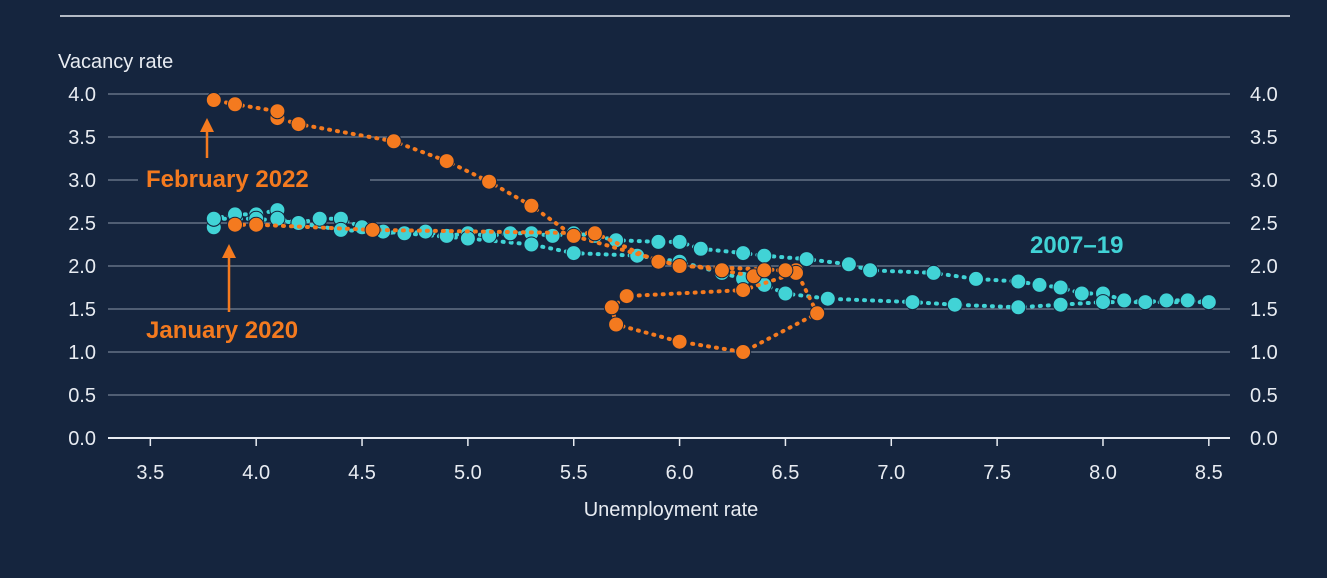 The width and height of the screenshot is (1327, 578). What do you see at coordinates (254, 156) in the screenshot?
I see `annotation-february-2022: February 2022` at bounding box center [254, 156].